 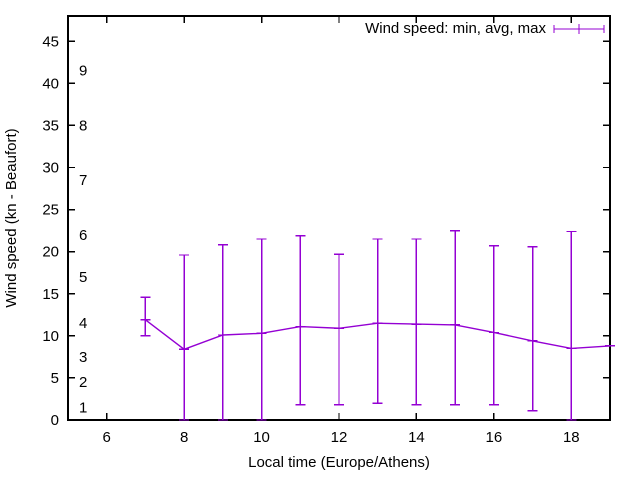 What do you see at coordinates (50, 294) in the screenshot?
I see `y-tick-label: 15` at bounding box center [50, 294].